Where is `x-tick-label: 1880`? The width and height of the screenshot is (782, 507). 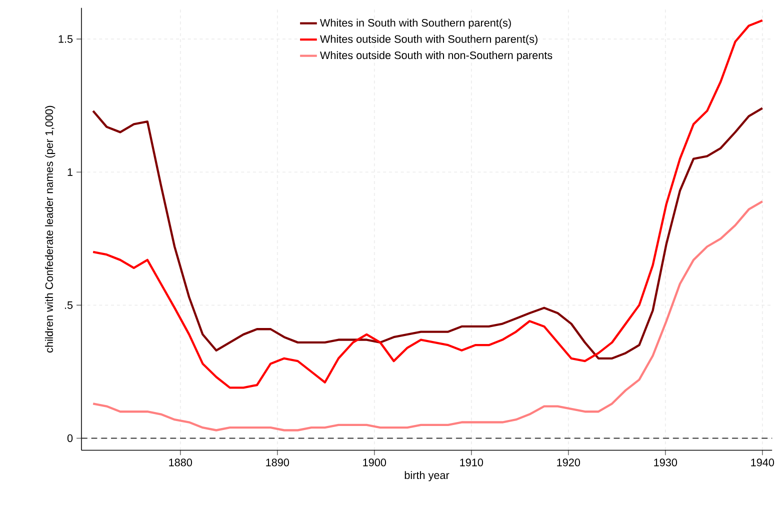 x-tick-label: 1880 is located at coordinates (180, 462).